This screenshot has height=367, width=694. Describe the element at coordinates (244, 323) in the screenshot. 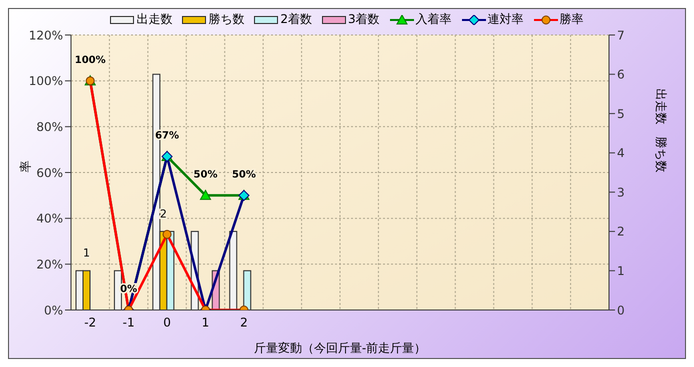

I see `x-tick-label: 2` at that location.